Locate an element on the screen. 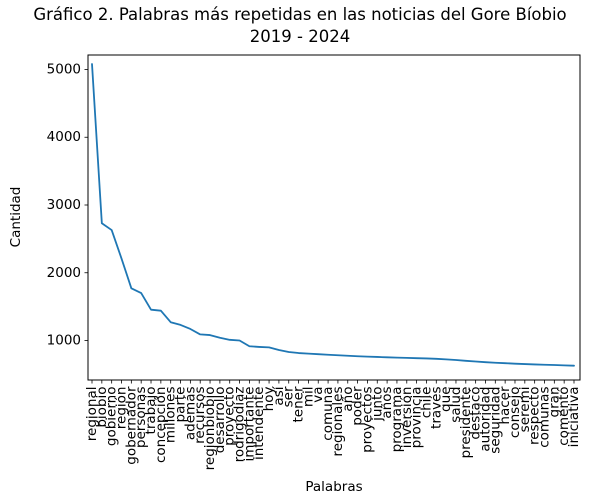  x-tick-label: regionbiobio is located at coordinates (210, 429).